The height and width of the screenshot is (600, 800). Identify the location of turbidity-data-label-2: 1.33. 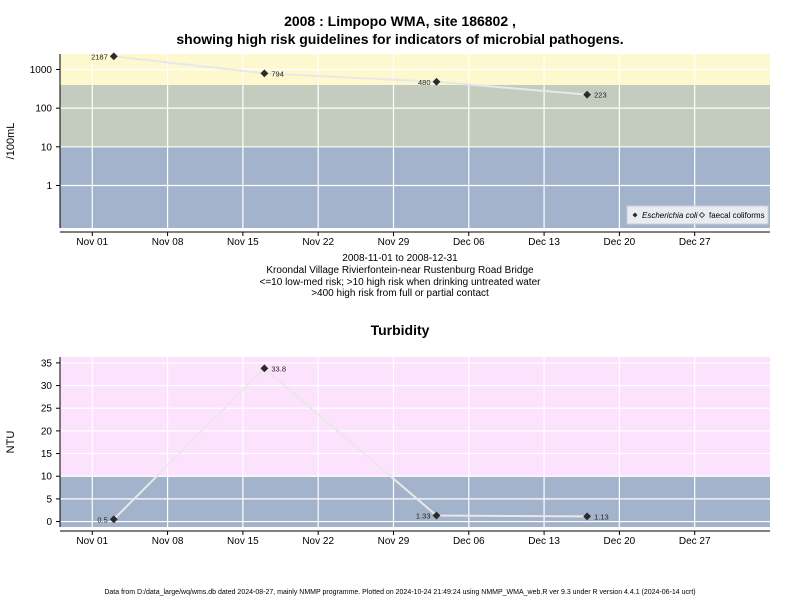
(423, 516).